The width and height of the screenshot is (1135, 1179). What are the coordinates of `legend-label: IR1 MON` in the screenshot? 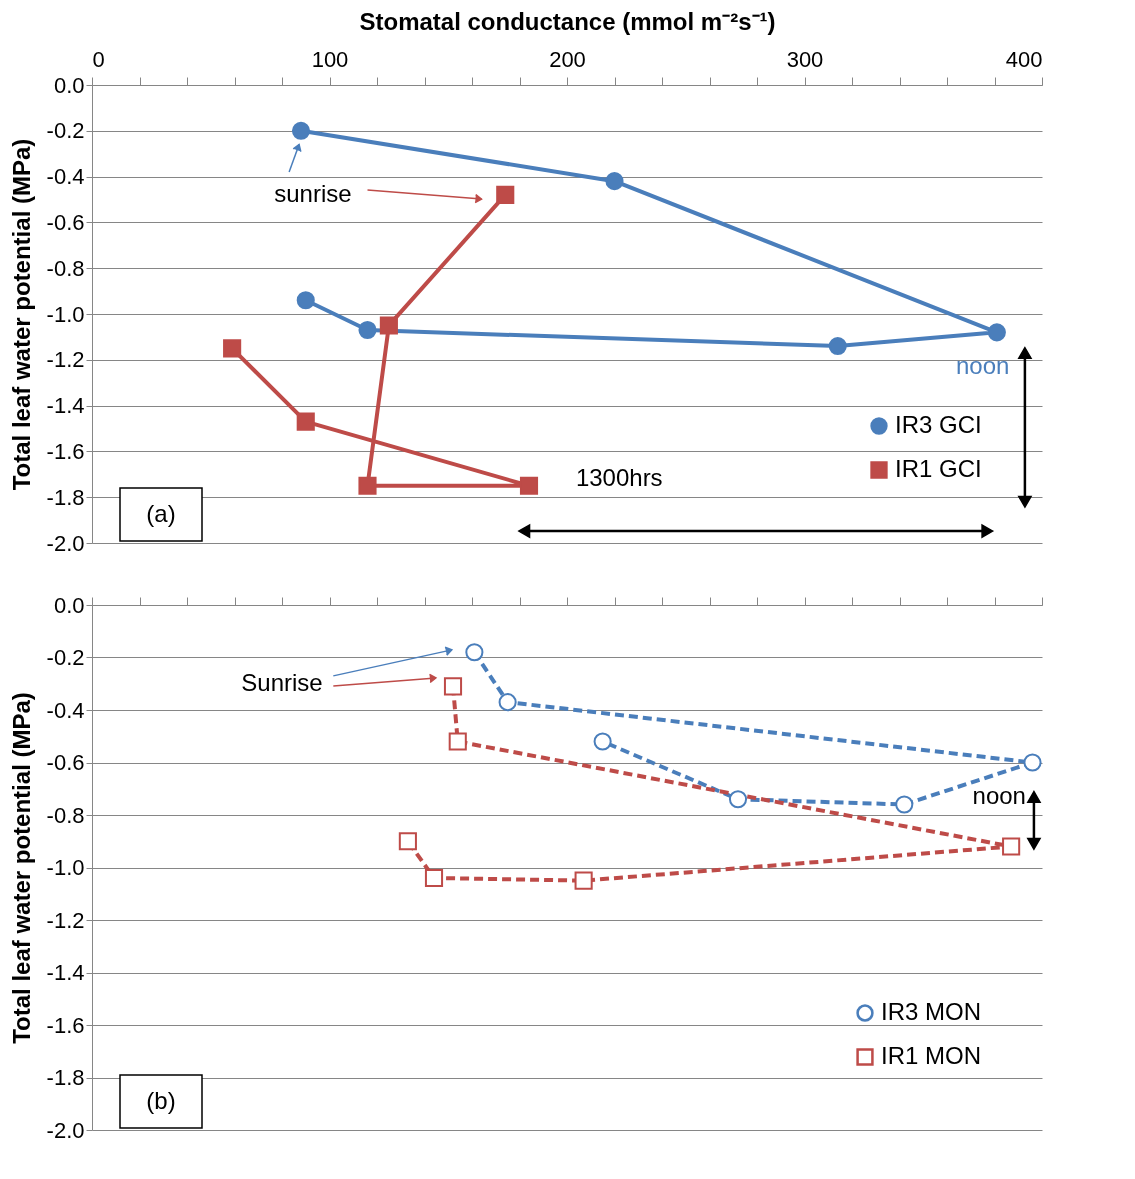 It's located at (931, 1055).